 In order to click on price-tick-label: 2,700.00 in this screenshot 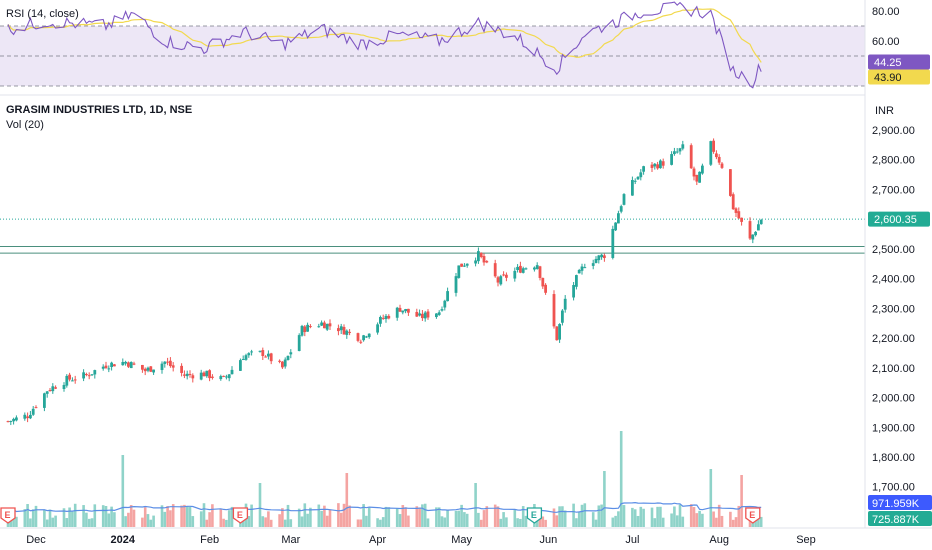, I will do `click(893, 190)`.